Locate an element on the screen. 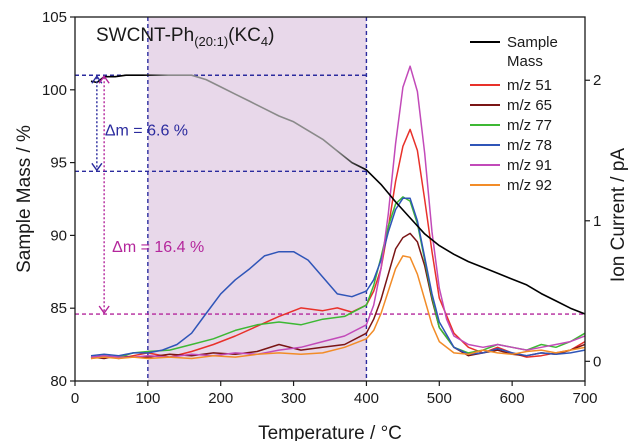  legend-label-m-z-78: m/z 78 is located at coordinates (529, 145).